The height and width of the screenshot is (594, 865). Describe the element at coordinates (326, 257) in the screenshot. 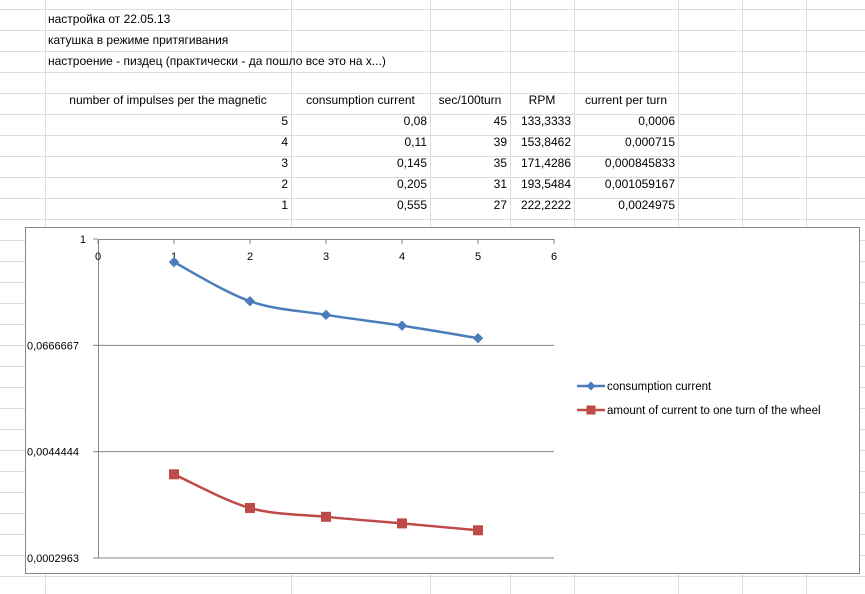

I see `x-tick-label: 3` at that location.